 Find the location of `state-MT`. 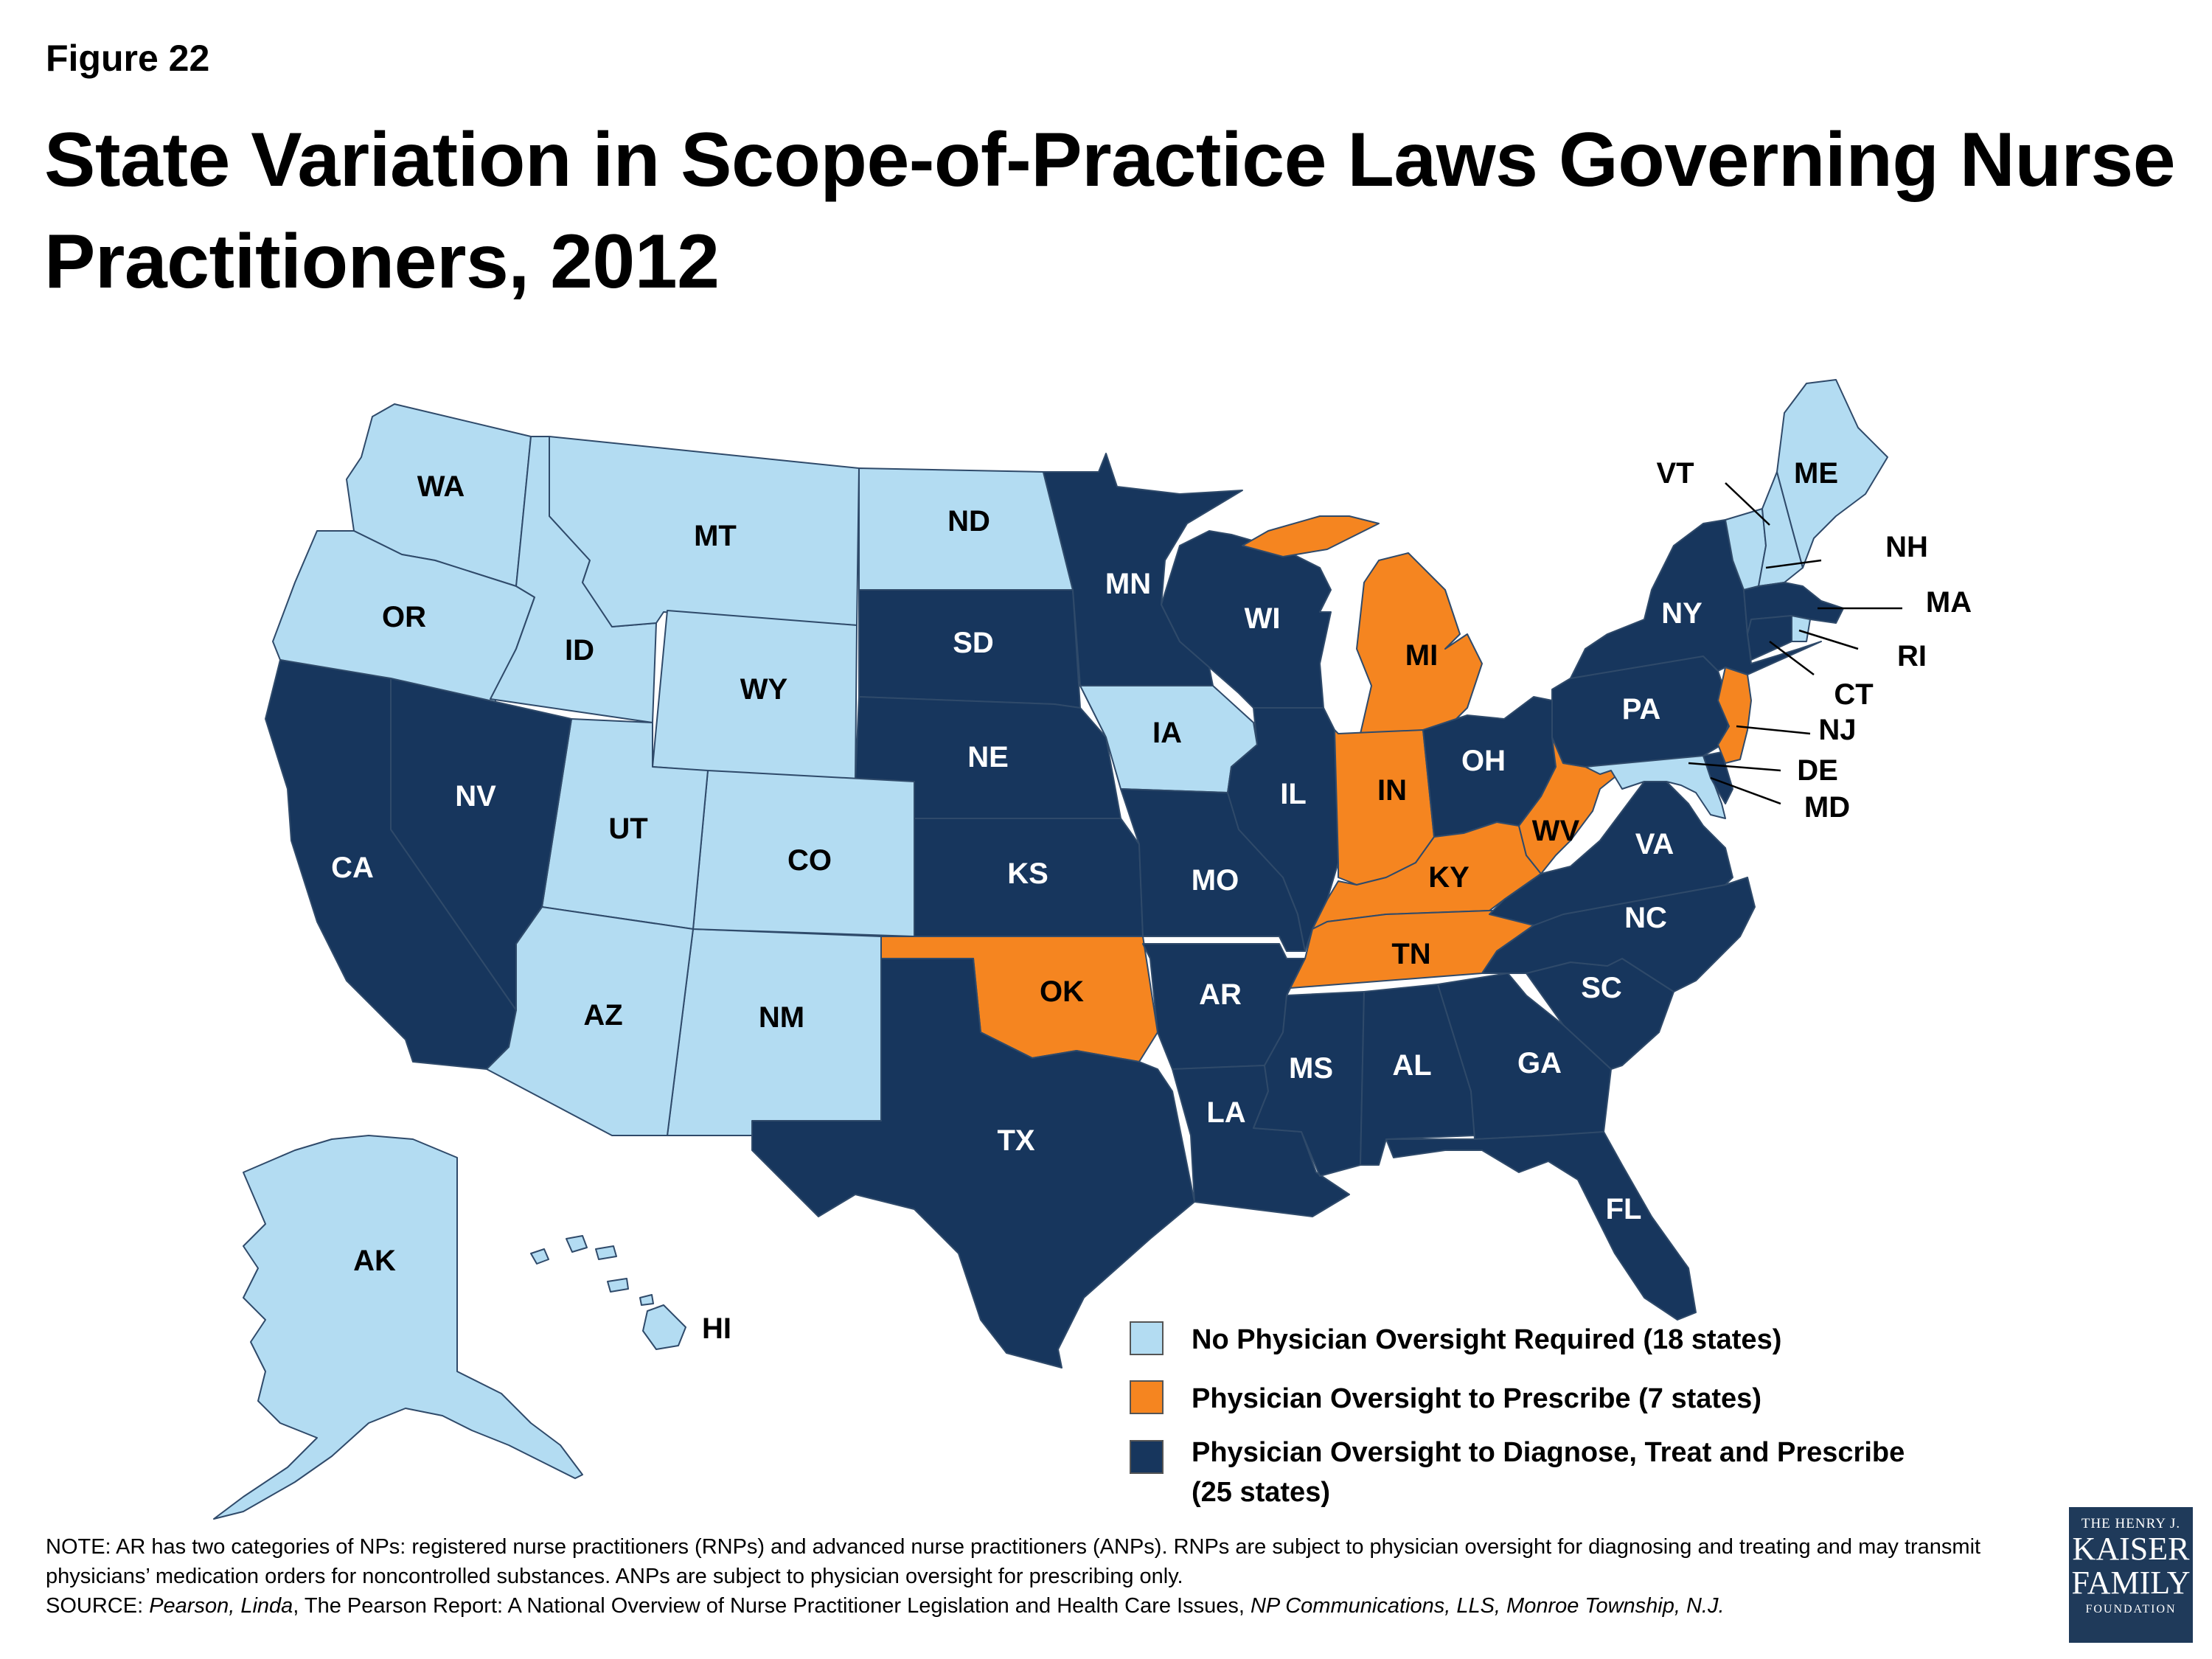

state-MT is located at coordinates (704, 531).